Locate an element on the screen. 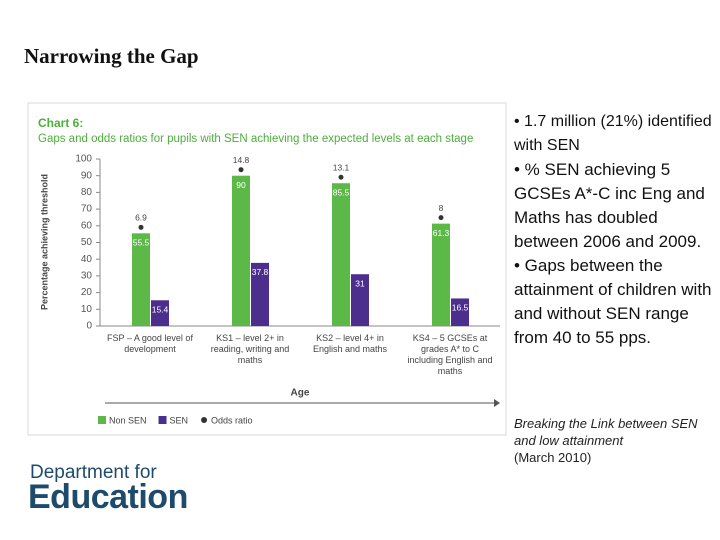  value-label: 37.8 is located at coordinates (260, 272).